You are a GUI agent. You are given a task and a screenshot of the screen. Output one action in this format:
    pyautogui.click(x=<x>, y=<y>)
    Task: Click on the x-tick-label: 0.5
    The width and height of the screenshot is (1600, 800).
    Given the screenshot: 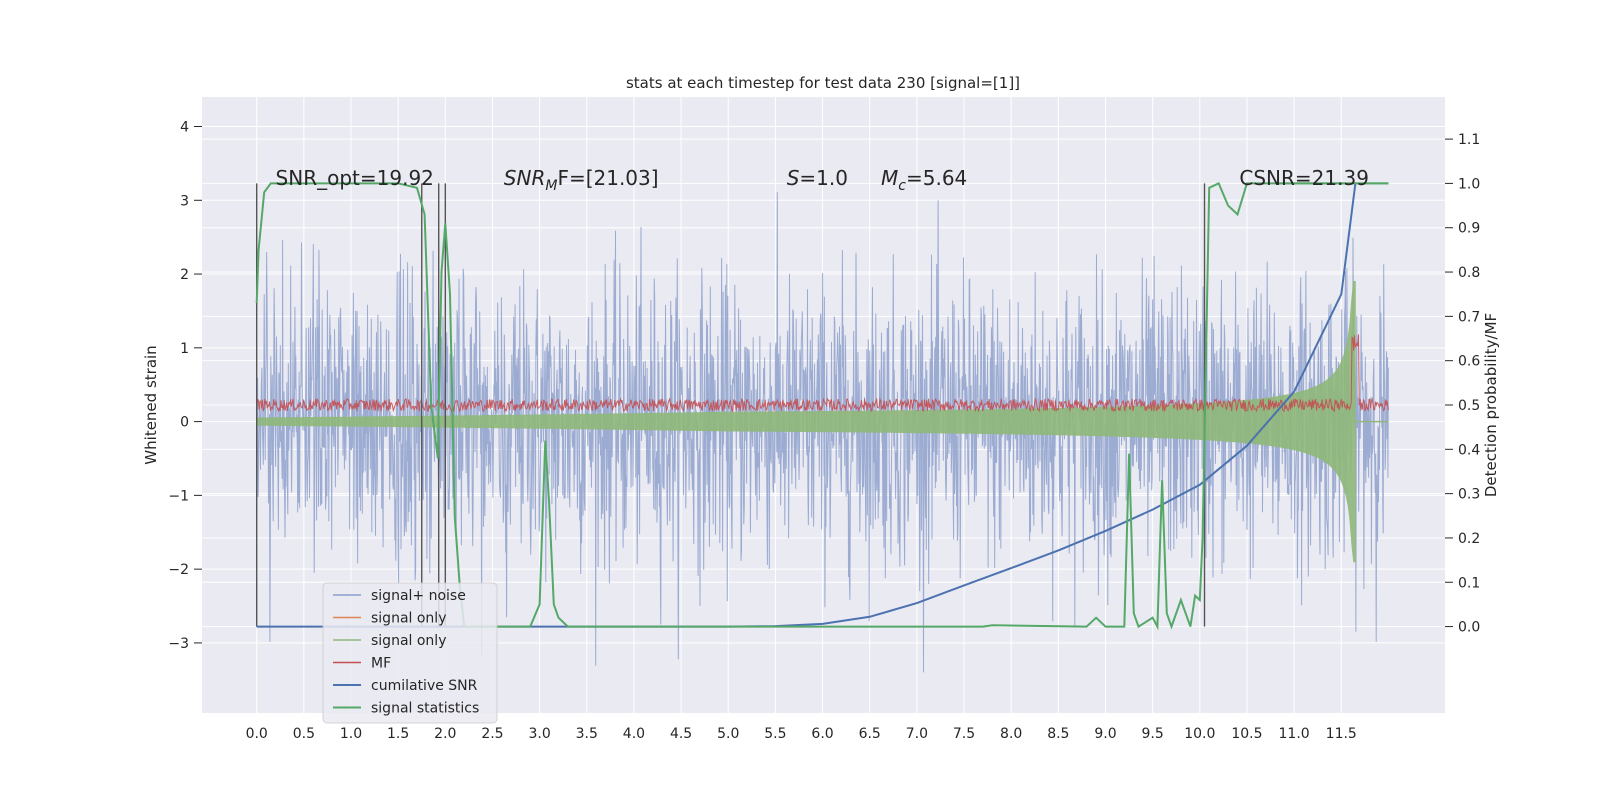 What is the action you would take?
    pyautogui.click(x=304, y=734)
    